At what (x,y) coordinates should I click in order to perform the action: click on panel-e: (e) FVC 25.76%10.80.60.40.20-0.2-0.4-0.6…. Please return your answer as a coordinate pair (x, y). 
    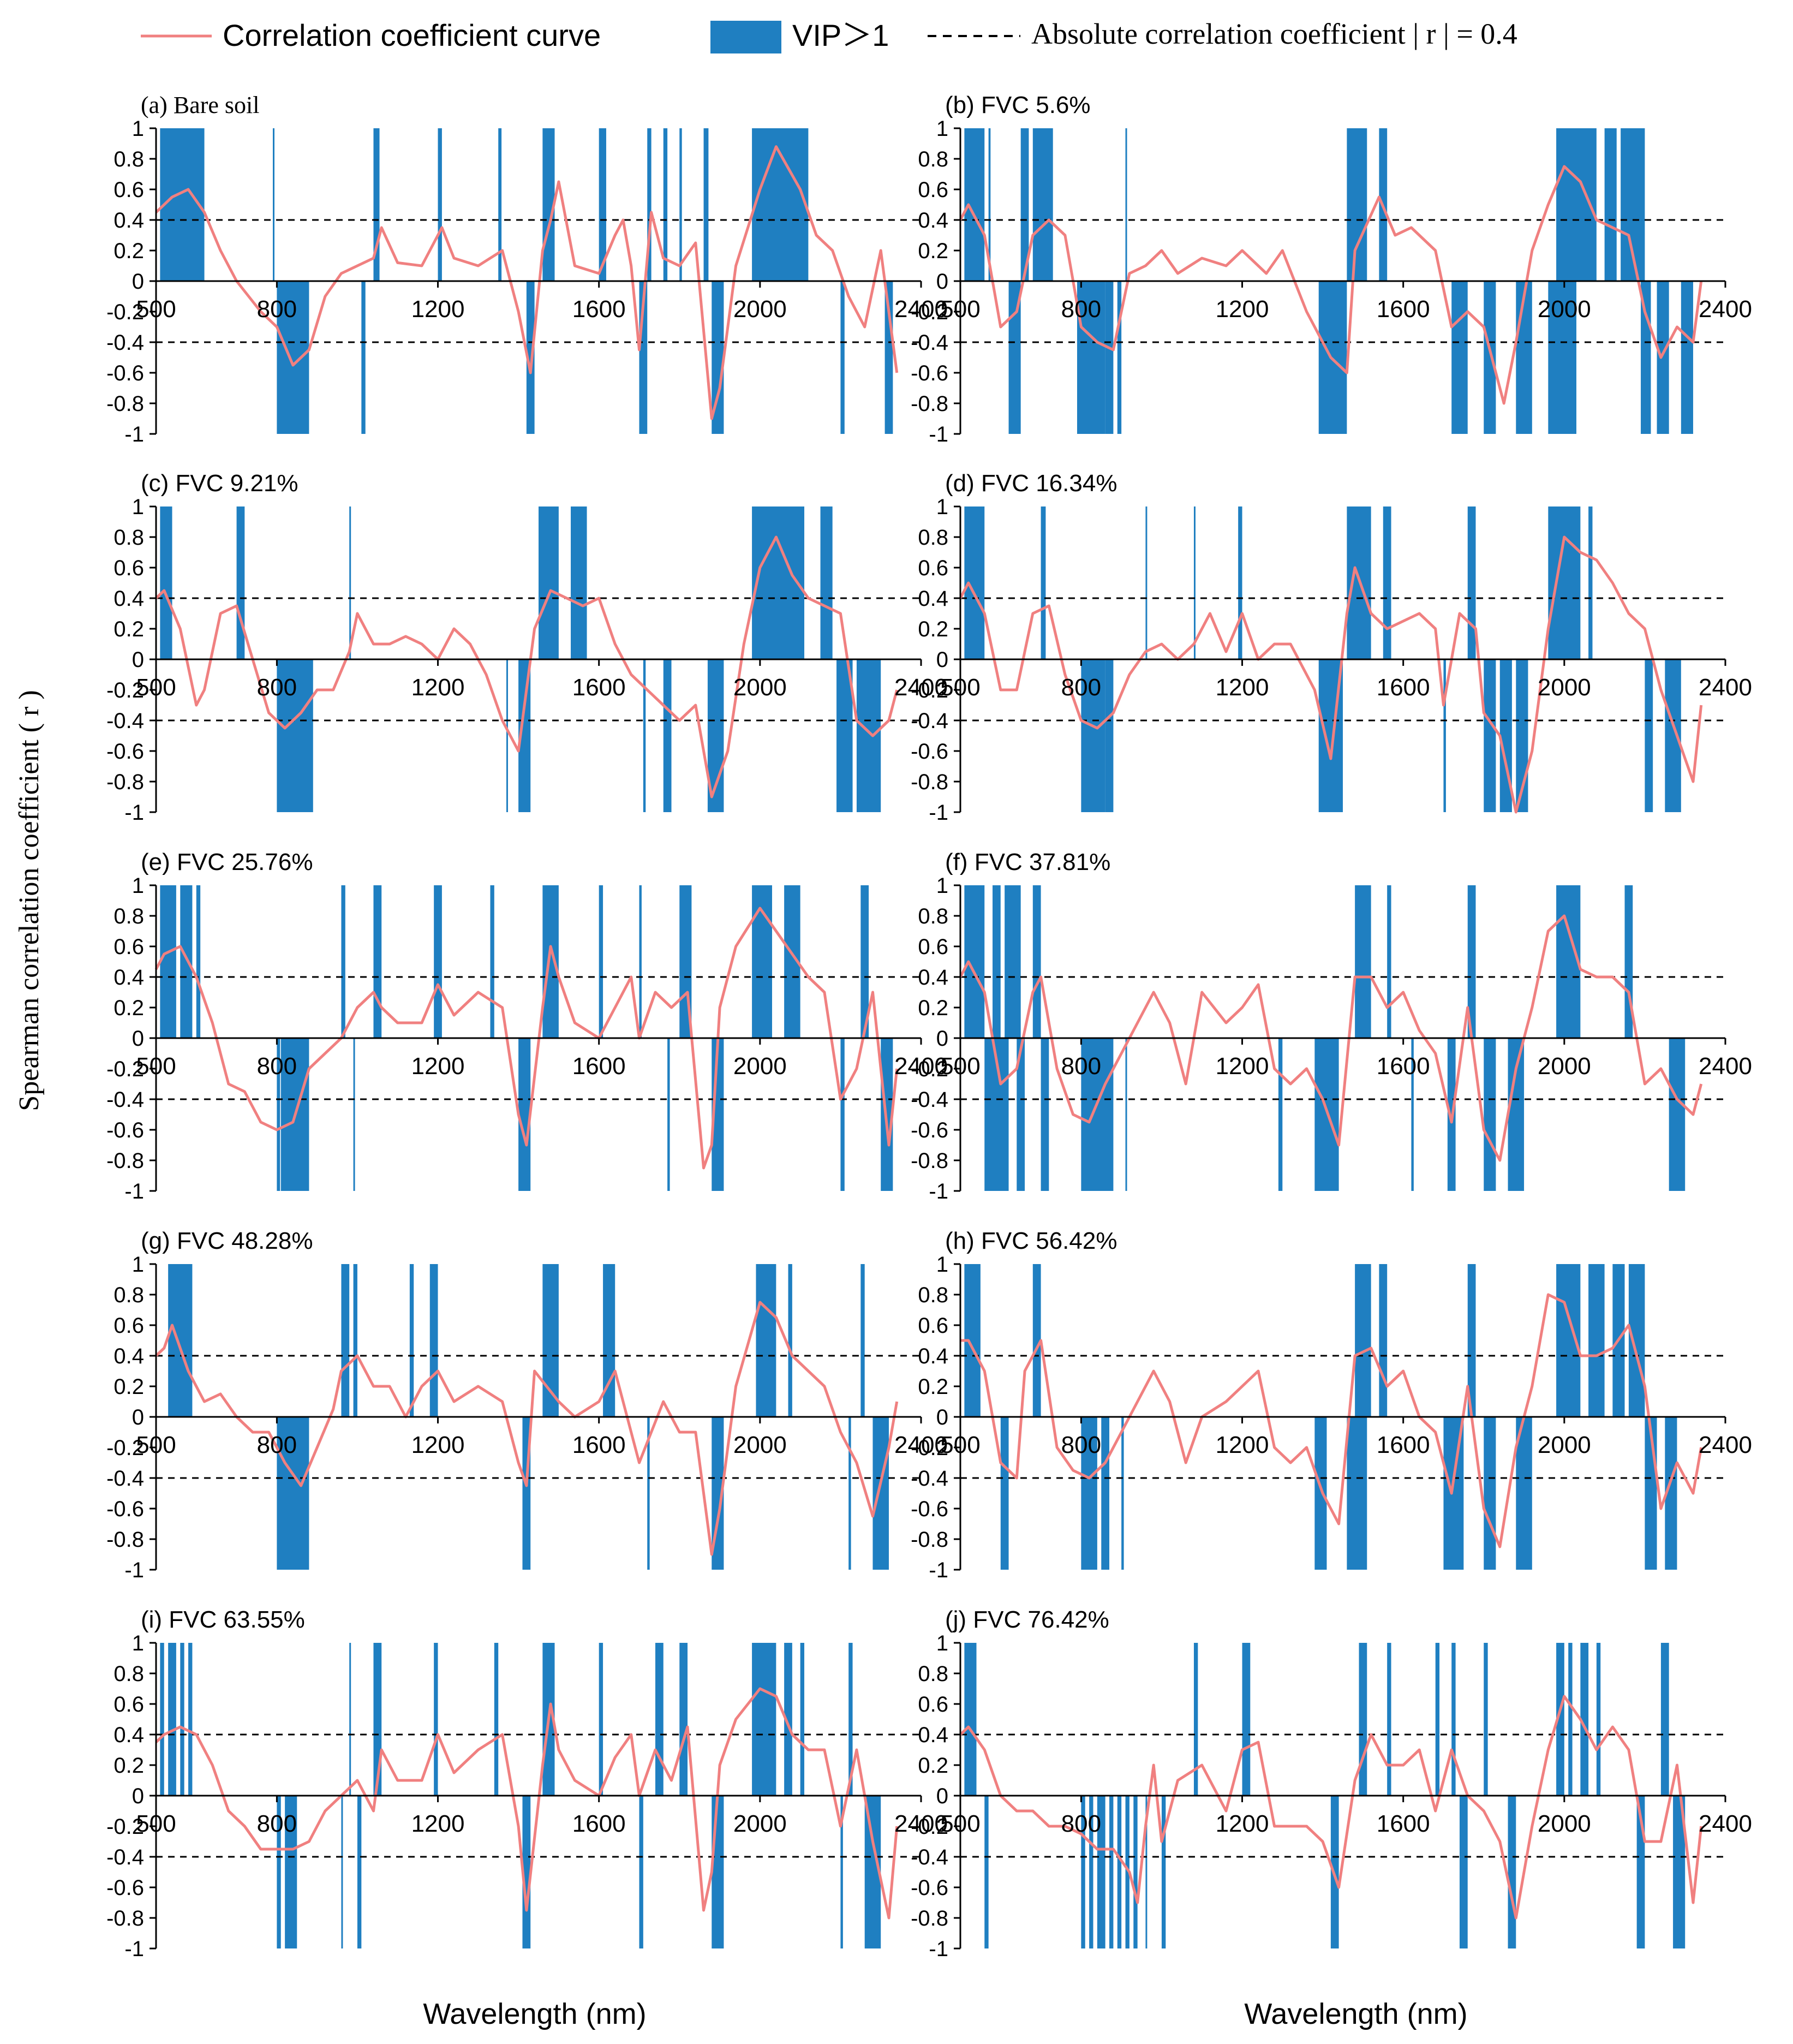
    Looking at the image, I should click on (527, 1026).